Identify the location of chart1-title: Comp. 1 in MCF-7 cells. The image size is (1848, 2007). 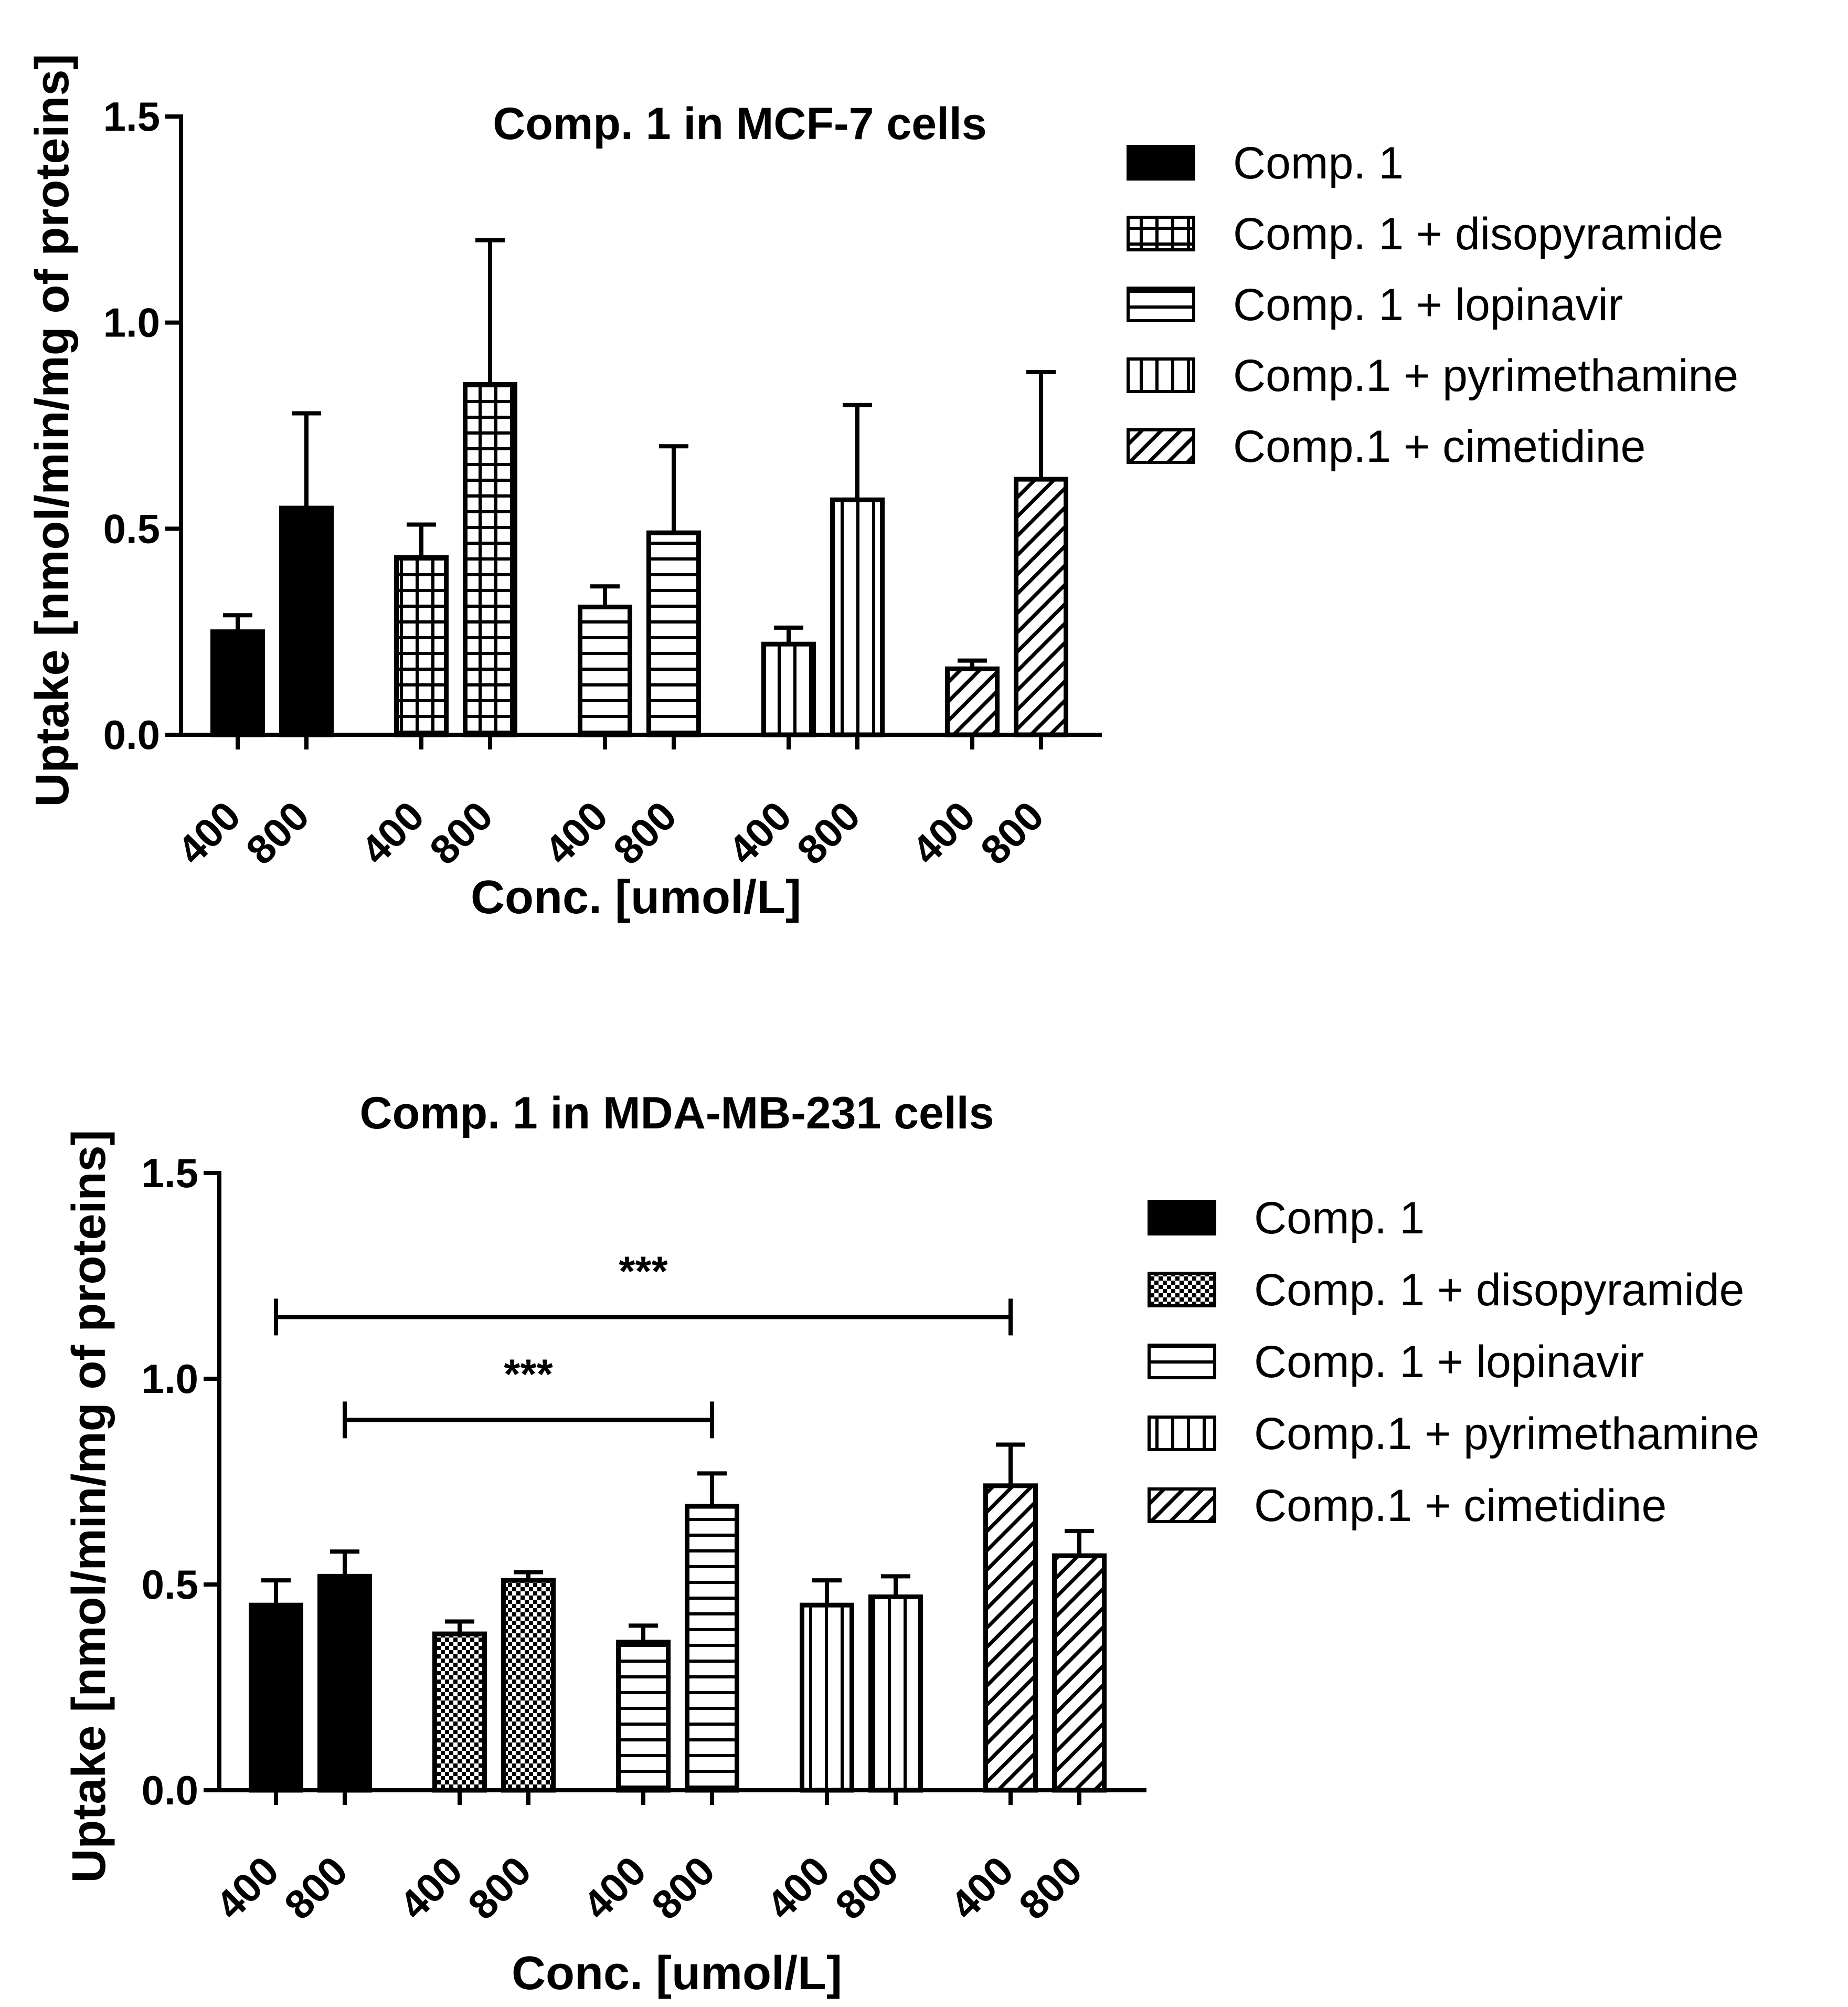
(739, 124).